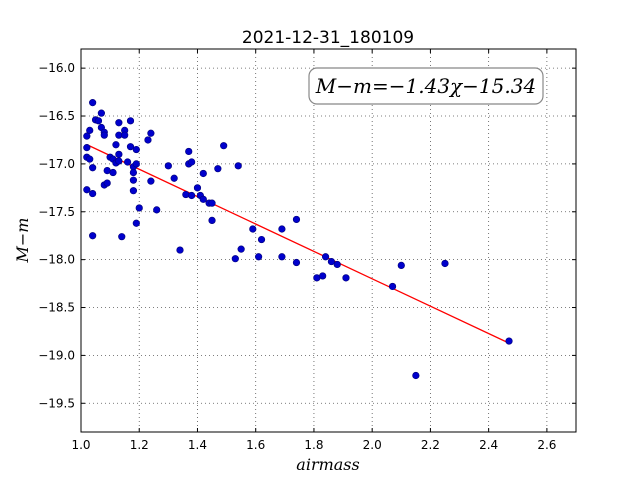  Describe the element at coordinates (328, 38) in the screenshot. I see `chart-title: 2021-12-31_180109` at that location.